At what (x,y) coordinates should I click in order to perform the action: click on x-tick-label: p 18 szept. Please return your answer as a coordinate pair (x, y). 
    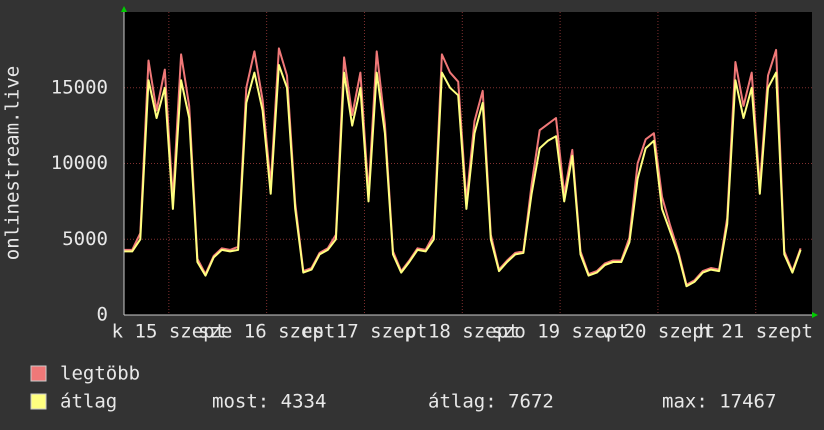
    Looking at the image, I should click on (462, 332).